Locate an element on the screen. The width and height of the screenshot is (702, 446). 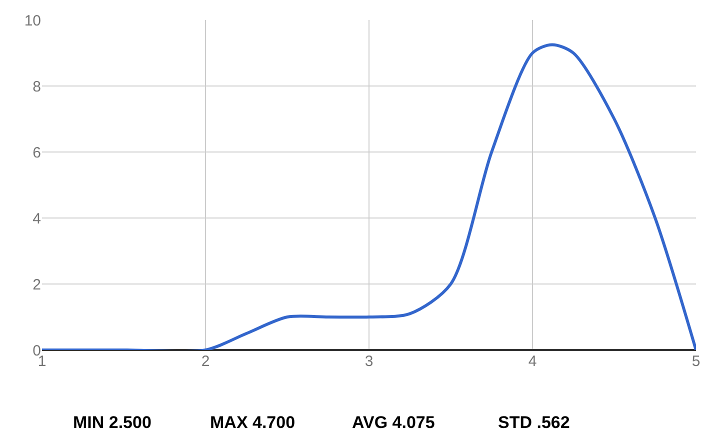
y-tick-label: 10 is located at coordinates (32, 21).